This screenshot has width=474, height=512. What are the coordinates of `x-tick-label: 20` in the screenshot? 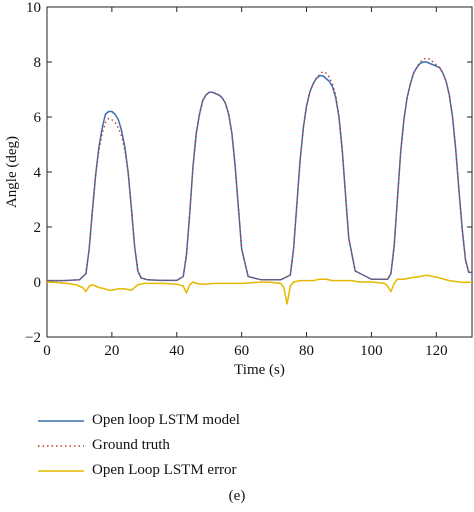 It's located at (111, 351).